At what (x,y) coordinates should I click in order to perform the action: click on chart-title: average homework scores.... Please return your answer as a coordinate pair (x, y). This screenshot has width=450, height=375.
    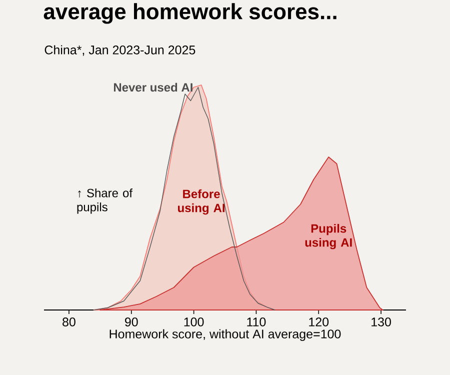
    Looking at the image, I should click on (190, 13).